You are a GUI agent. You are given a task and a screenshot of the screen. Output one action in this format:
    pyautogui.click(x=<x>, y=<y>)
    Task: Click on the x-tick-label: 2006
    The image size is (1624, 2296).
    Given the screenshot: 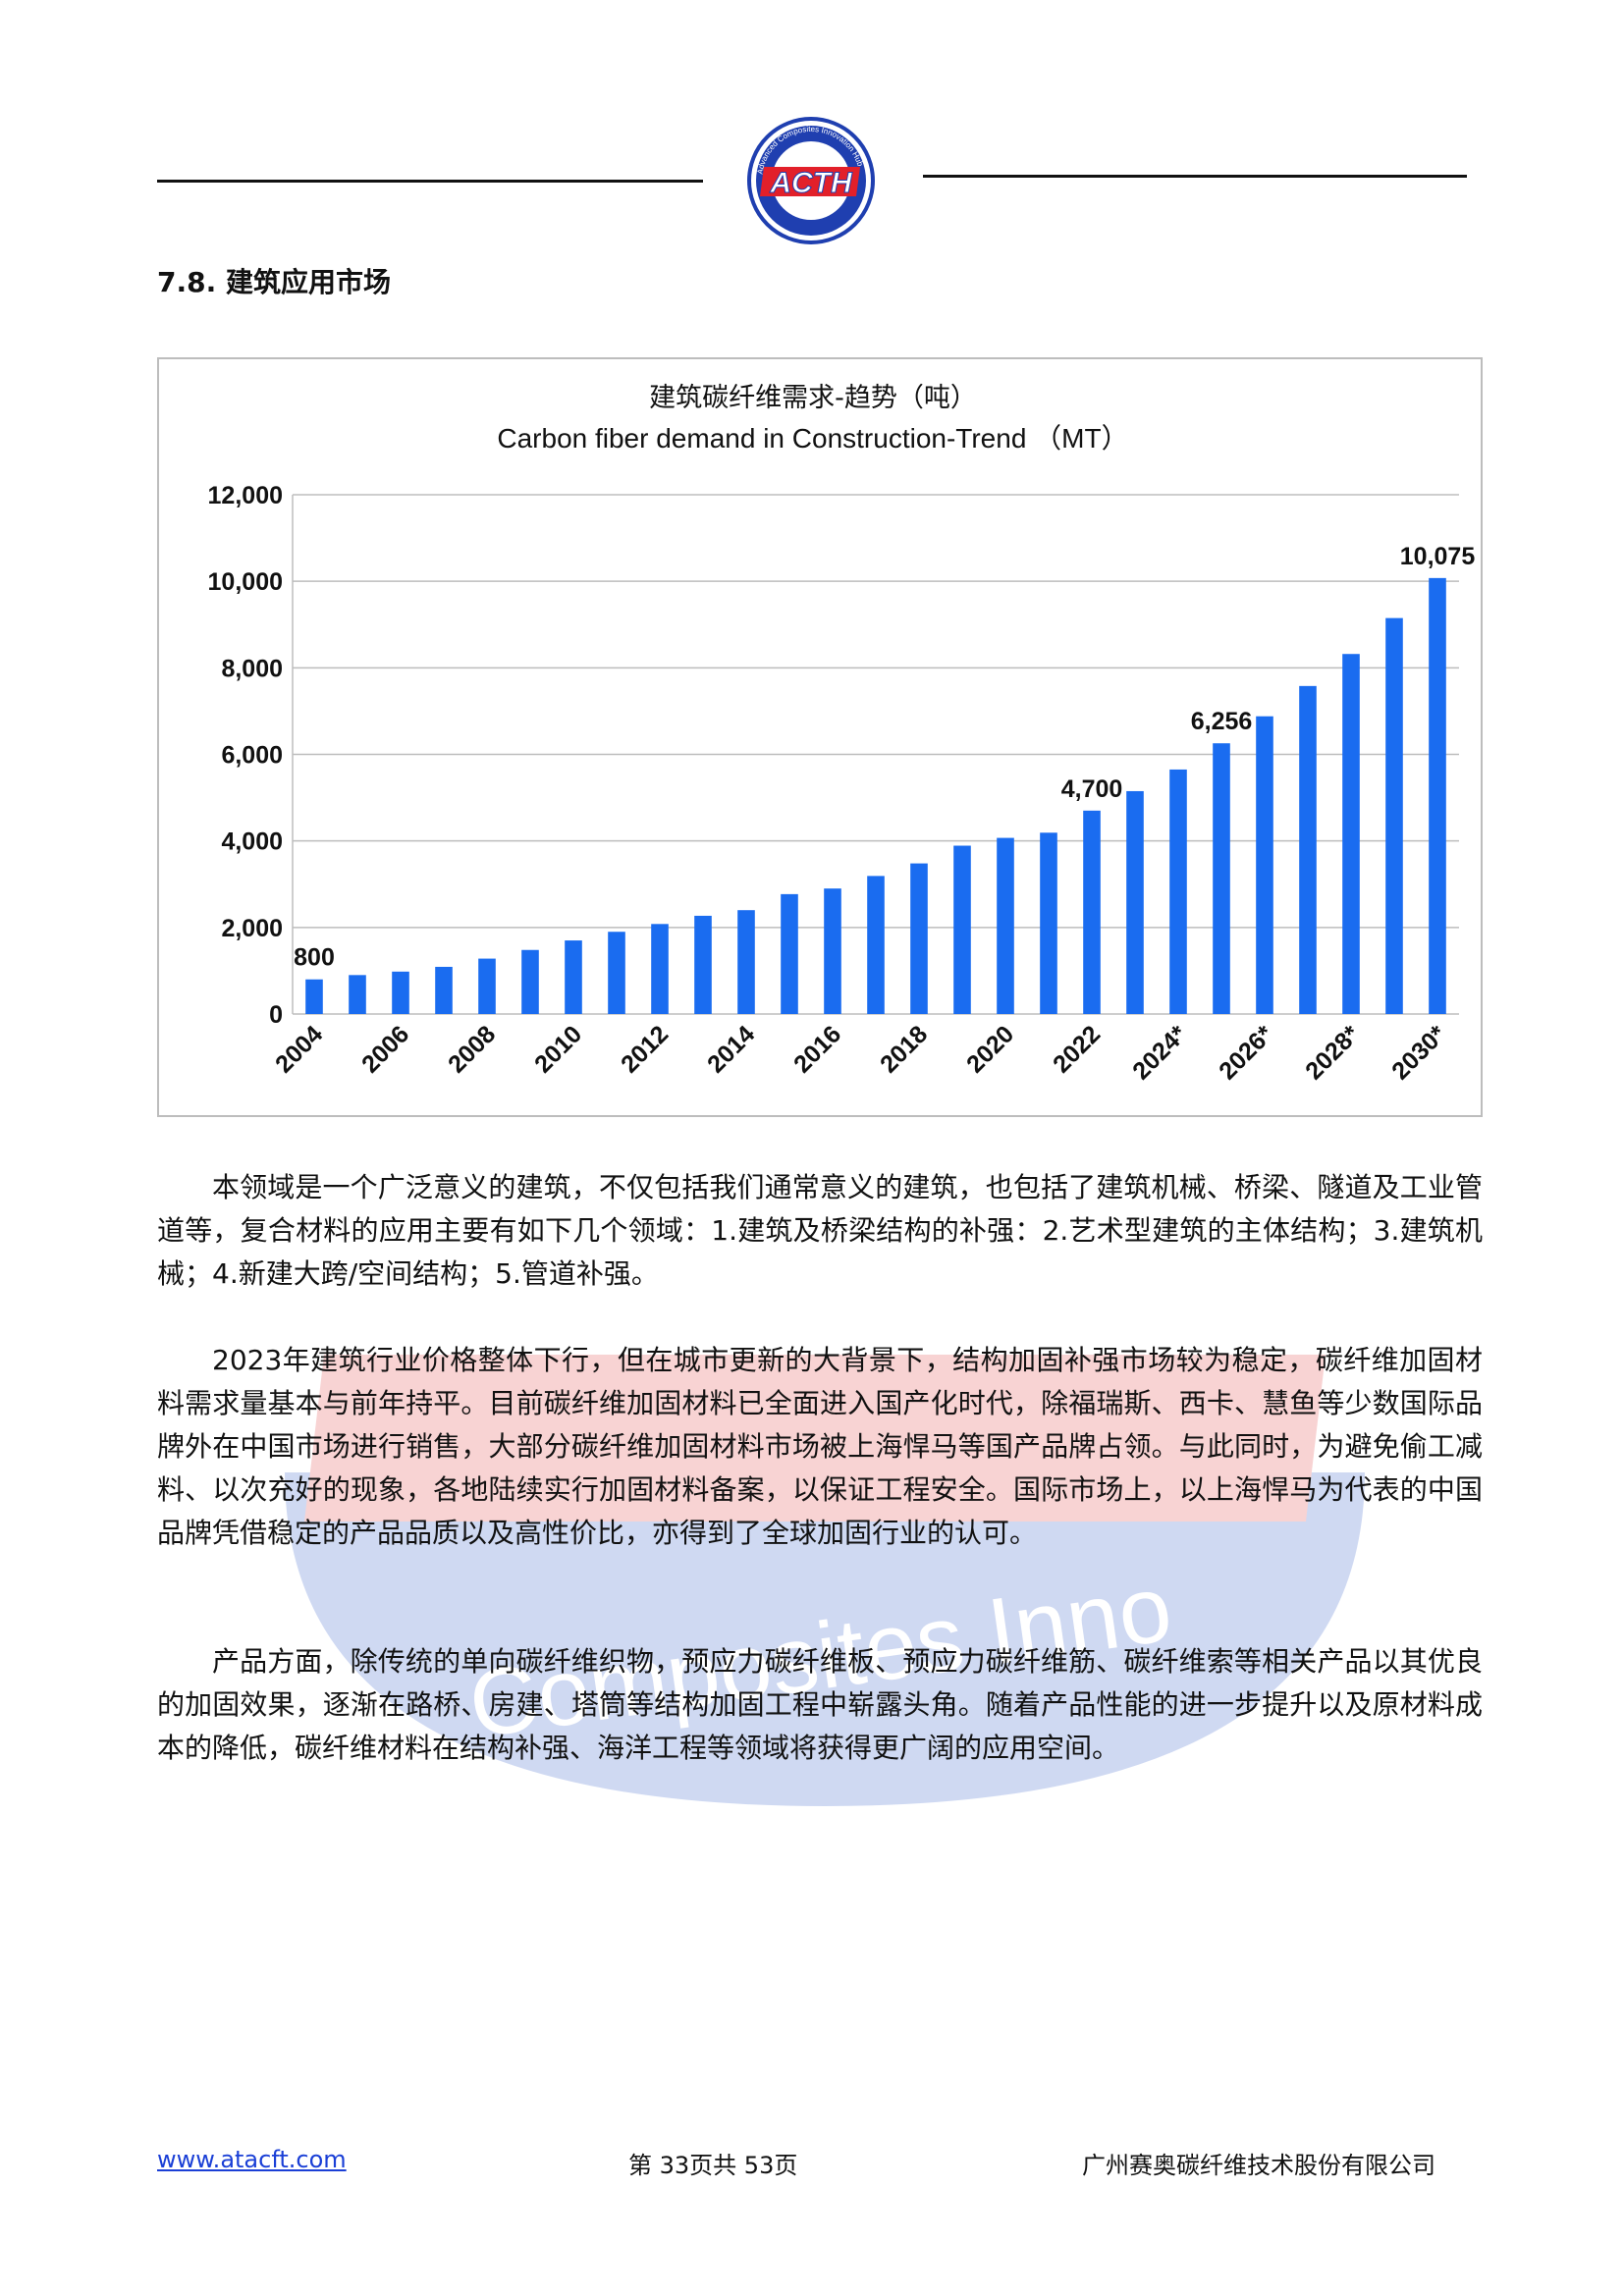 What is the action you would take?
    pyautogui.click(x=385, y=1049)
    